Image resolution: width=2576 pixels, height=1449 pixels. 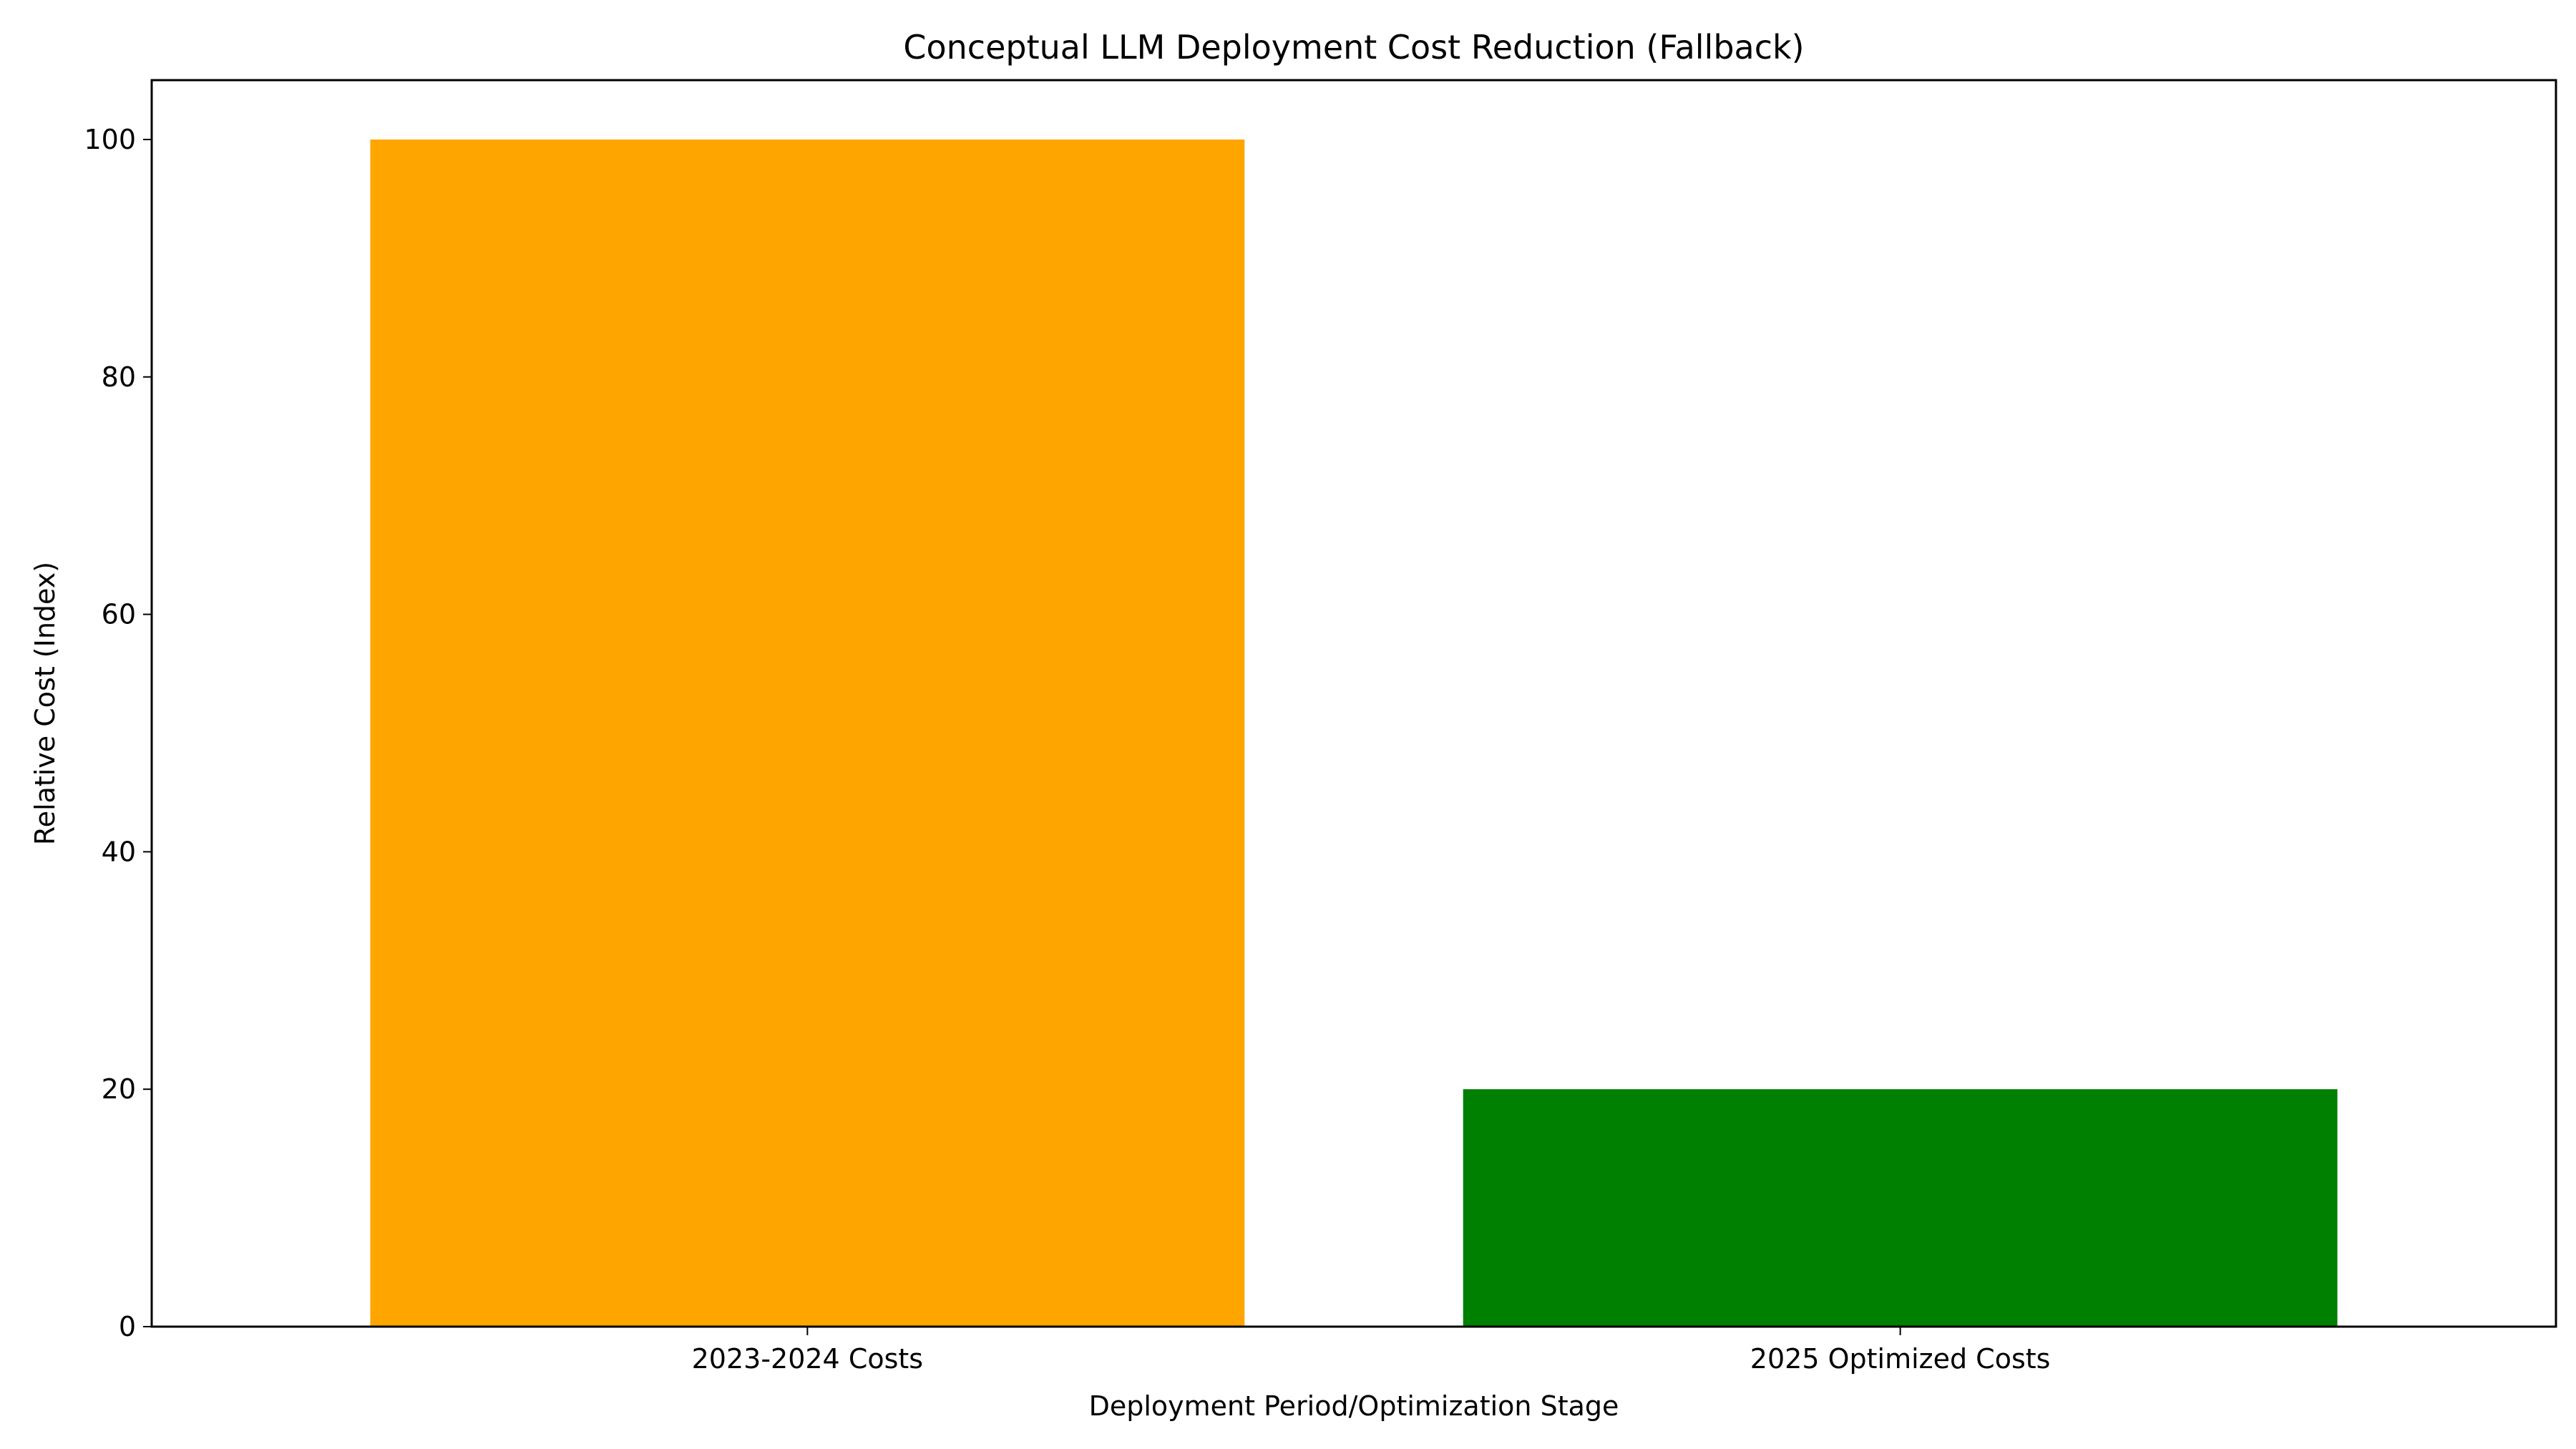 What do you see at coordinates (119, 851) in the screenshot?
I see `y-tick-label: 40` at bounding box center [119, 851].